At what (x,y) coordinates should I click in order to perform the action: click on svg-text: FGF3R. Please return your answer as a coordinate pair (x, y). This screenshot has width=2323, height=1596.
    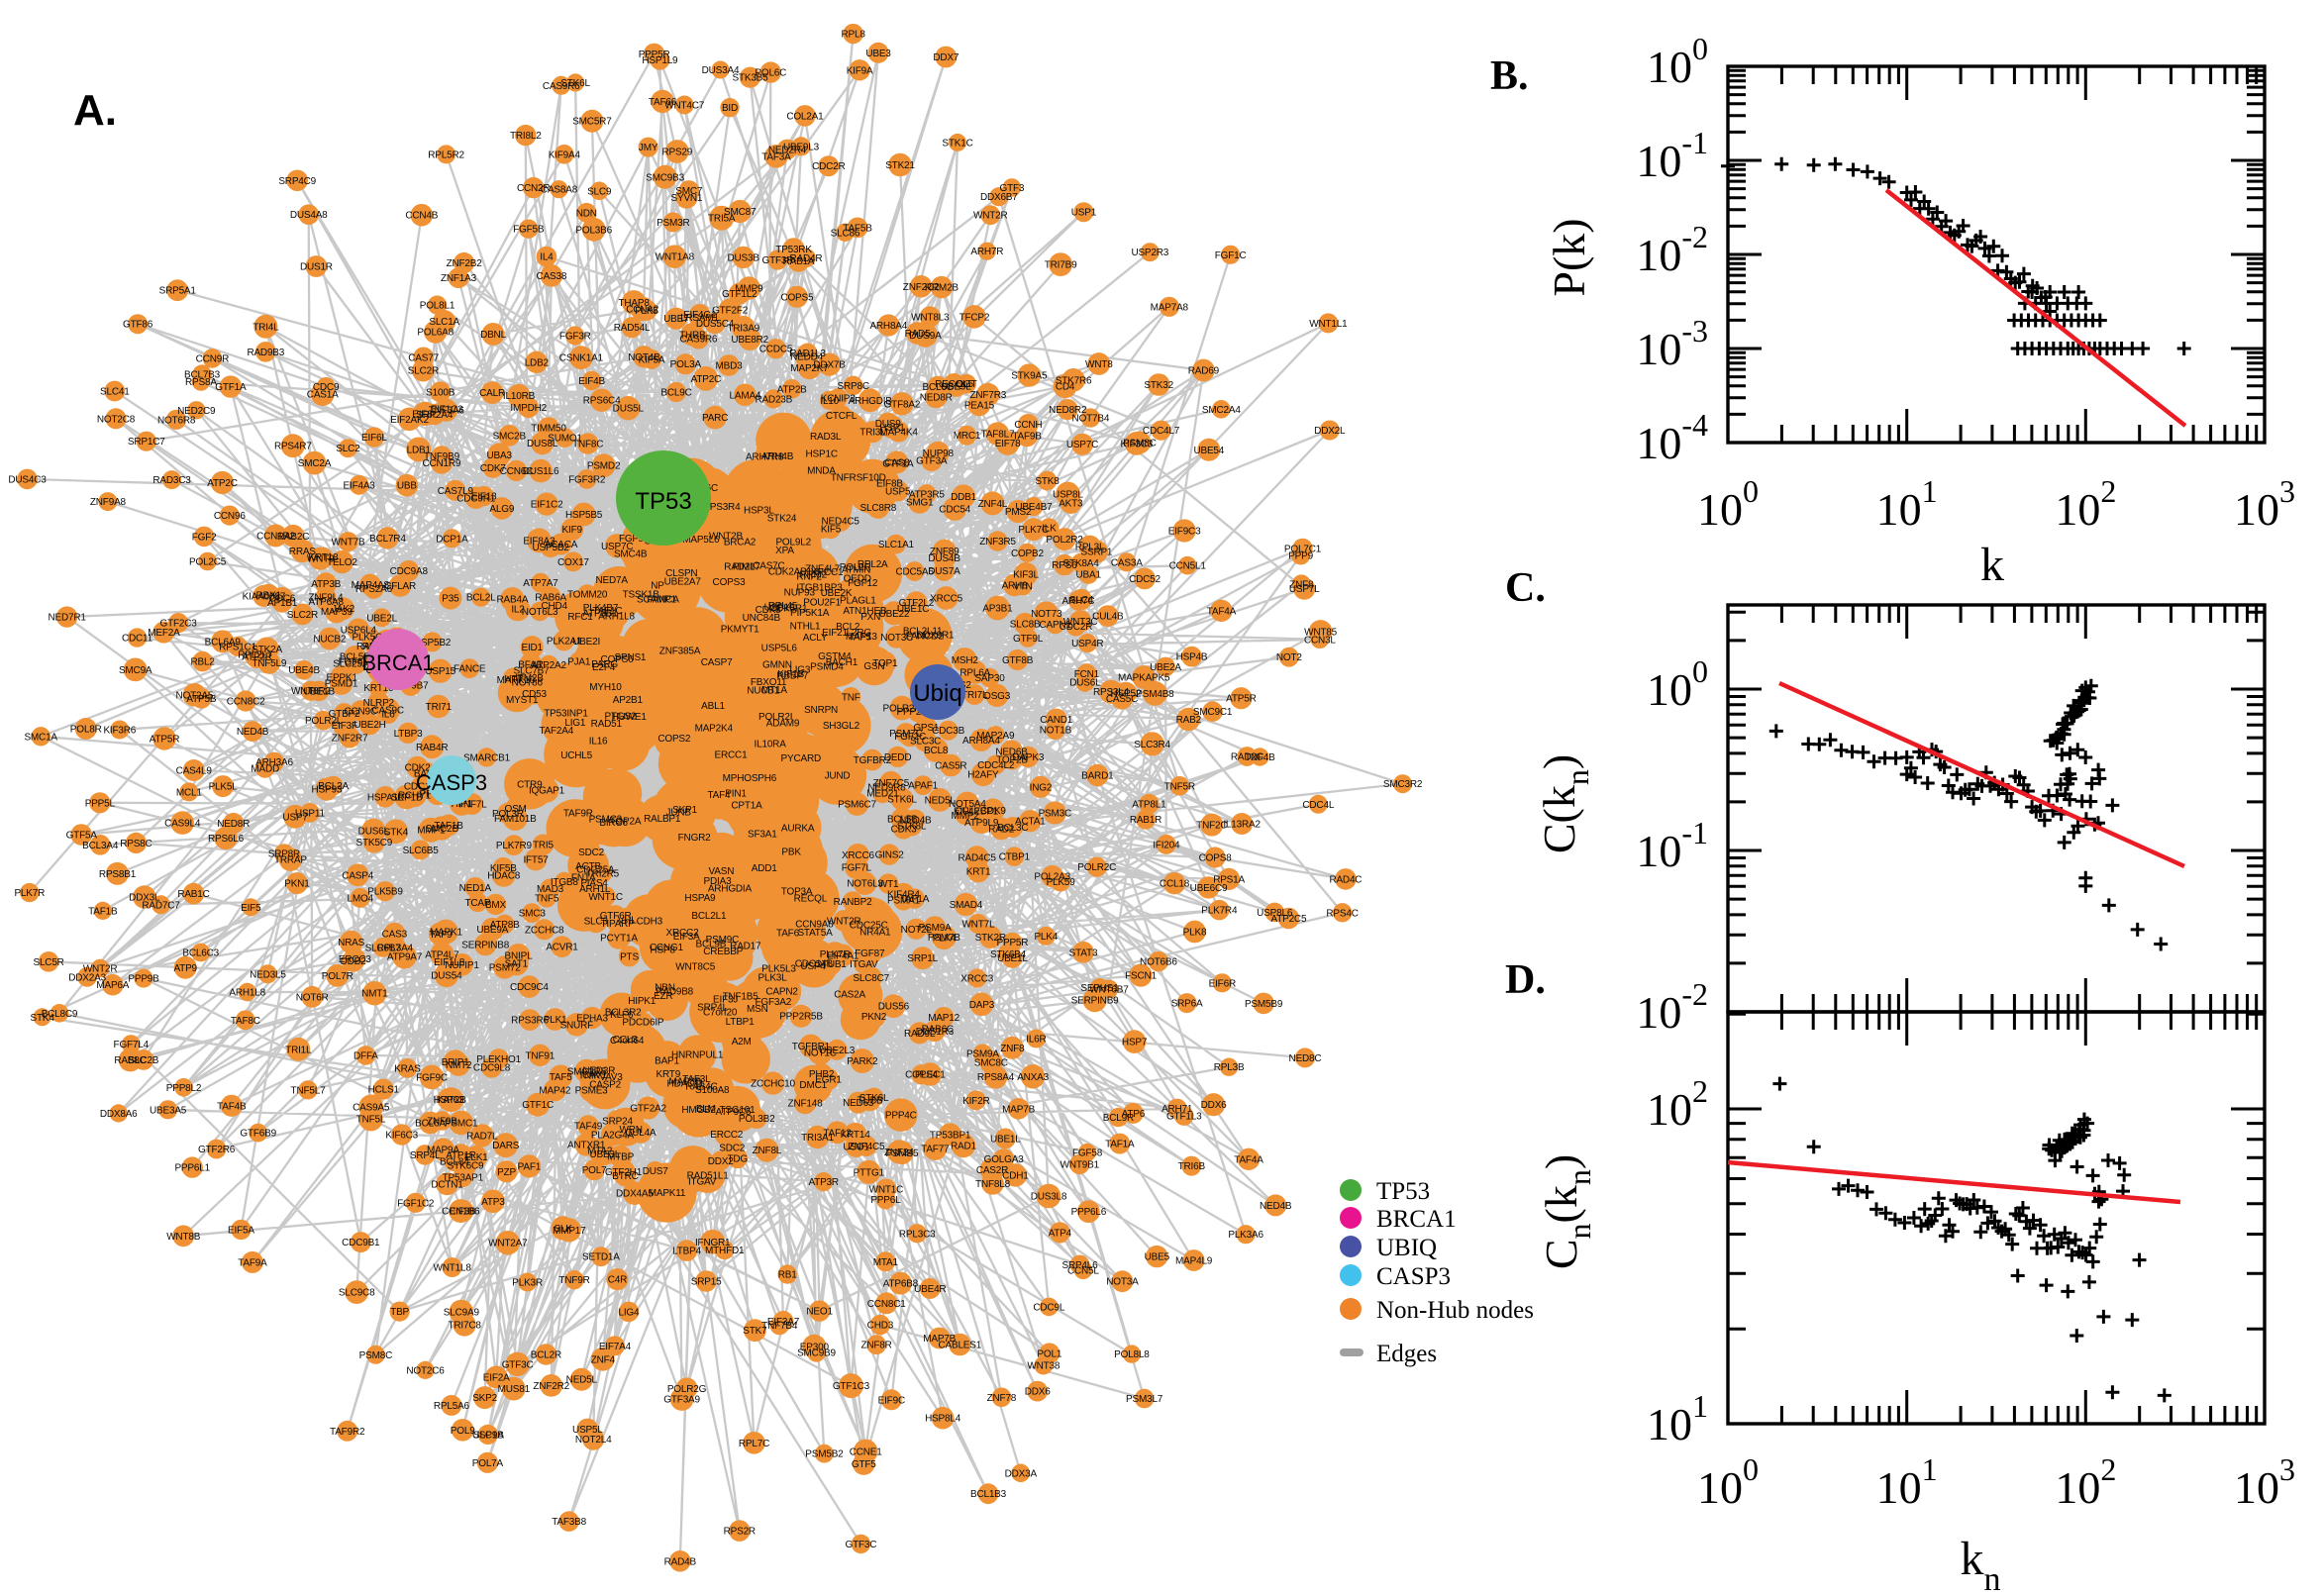
    Looking at the image, I should click on (575, 337).